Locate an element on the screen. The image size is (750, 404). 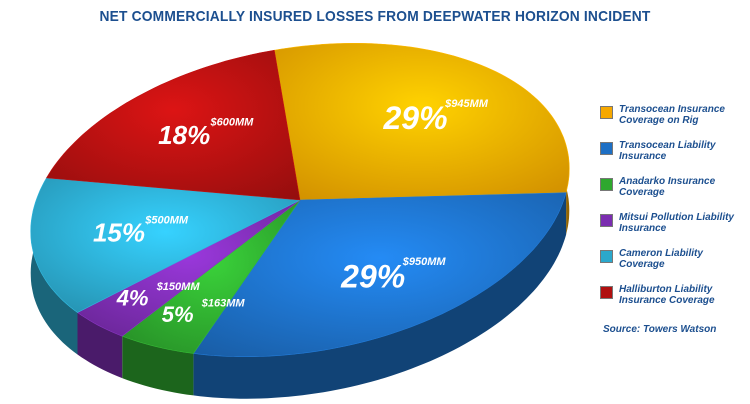
legend-label: Cameron Liability Coverage is located at coordinates (661, 259).